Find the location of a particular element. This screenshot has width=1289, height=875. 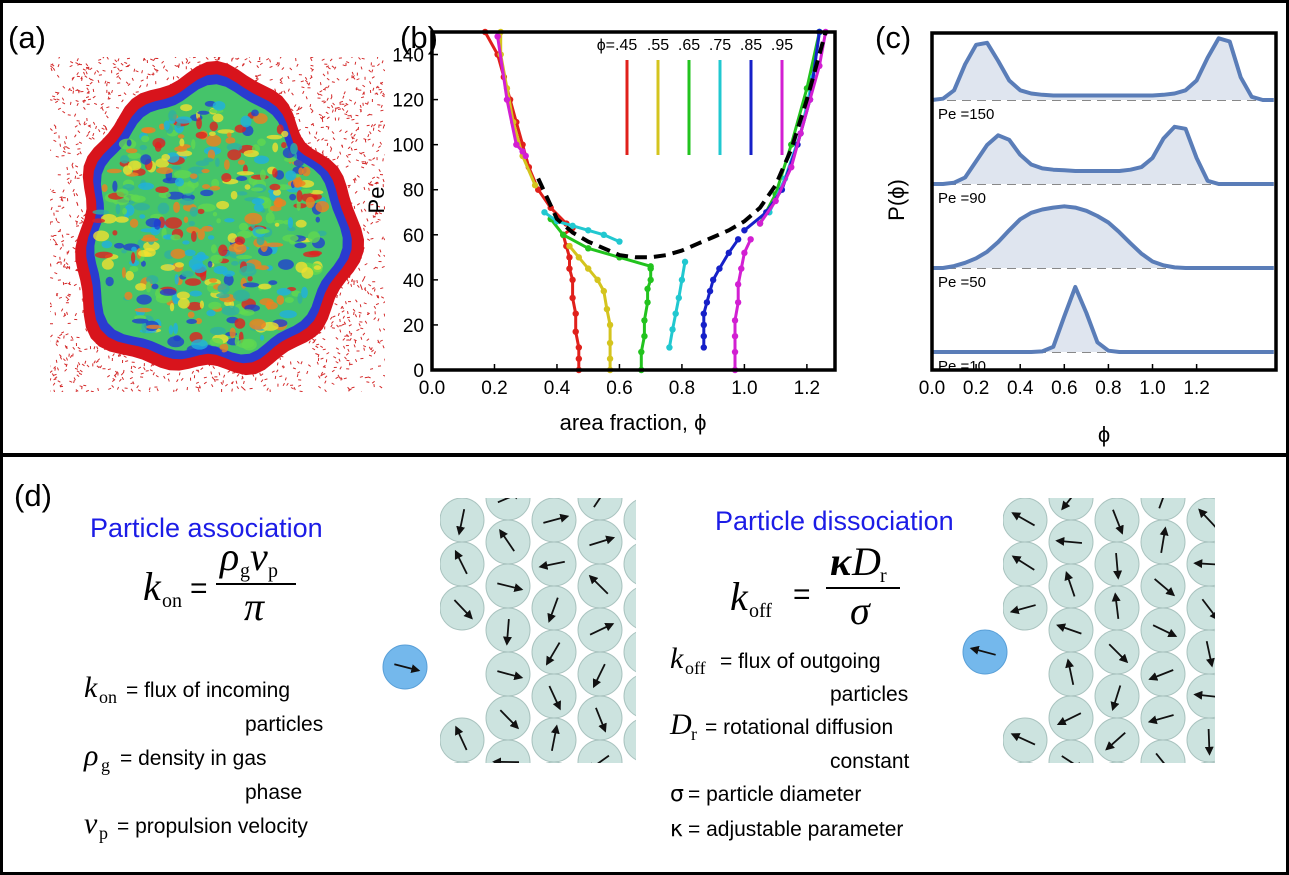

def-subscript: p is located at coordinates (103, 833).